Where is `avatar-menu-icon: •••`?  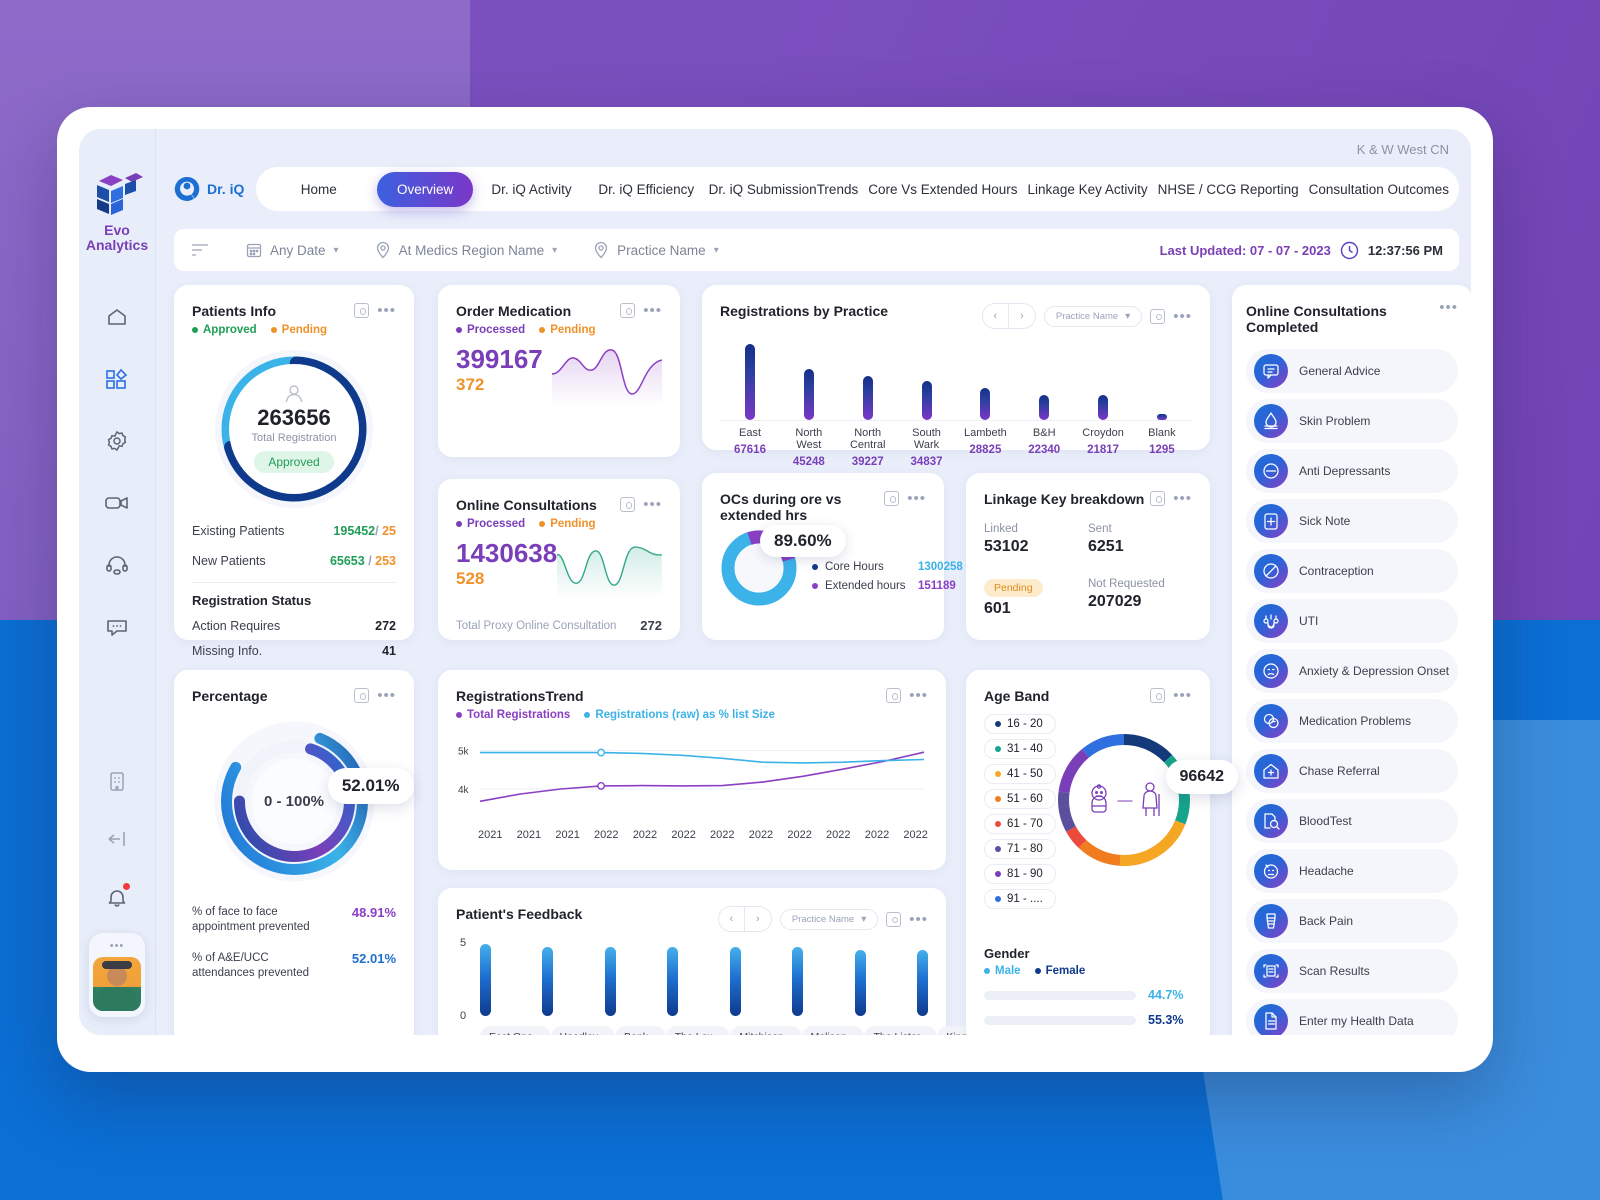 avatar-menu-icon: ••• is located at coordinates (117, 946).